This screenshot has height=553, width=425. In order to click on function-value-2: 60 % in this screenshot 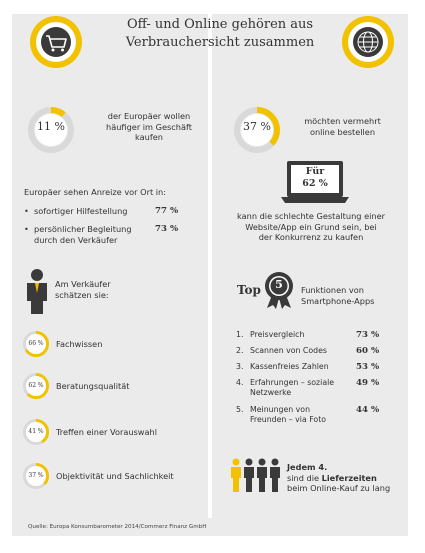, I will do `click(368, 351)`.